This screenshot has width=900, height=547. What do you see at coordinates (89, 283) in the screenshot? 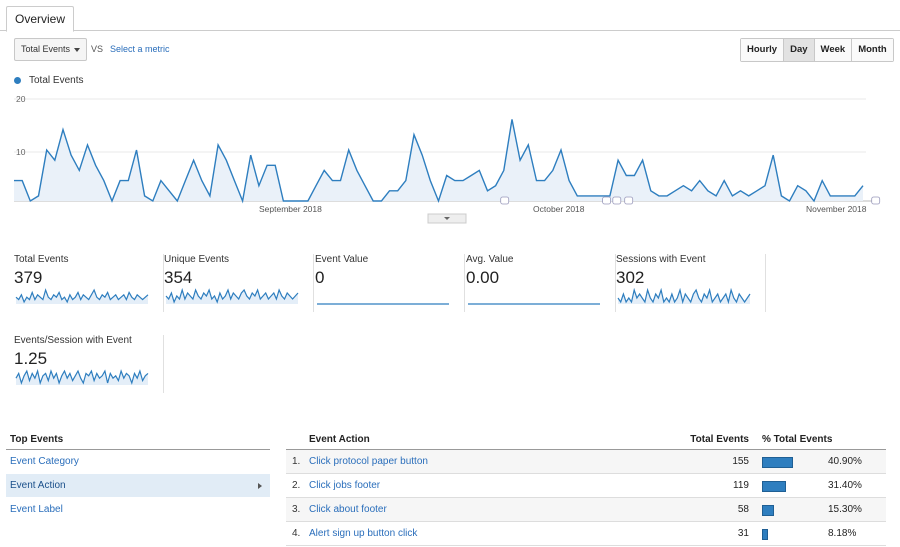
I see `scorecard-total-events: Total Events 379` at bounding box center [89, 283].